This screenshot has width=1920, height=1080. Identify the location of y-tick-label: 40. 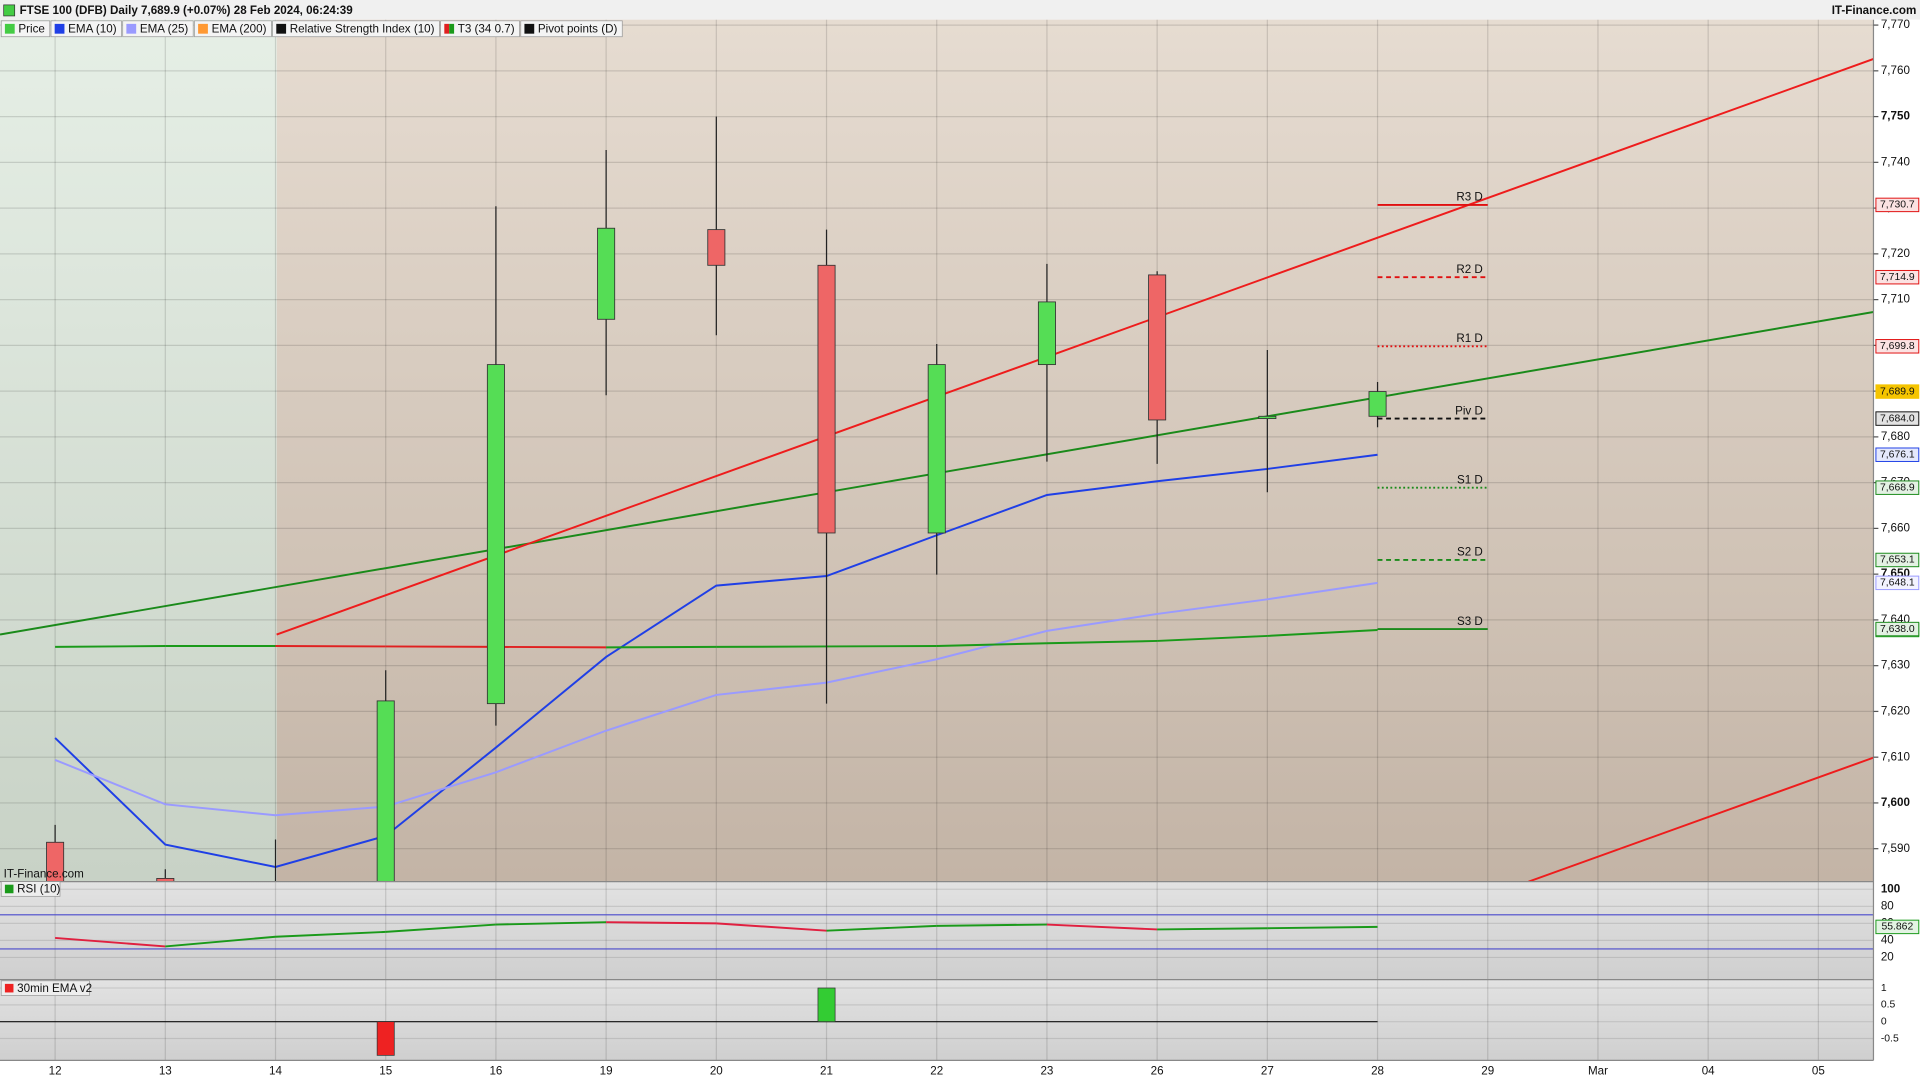
(1887, 939).